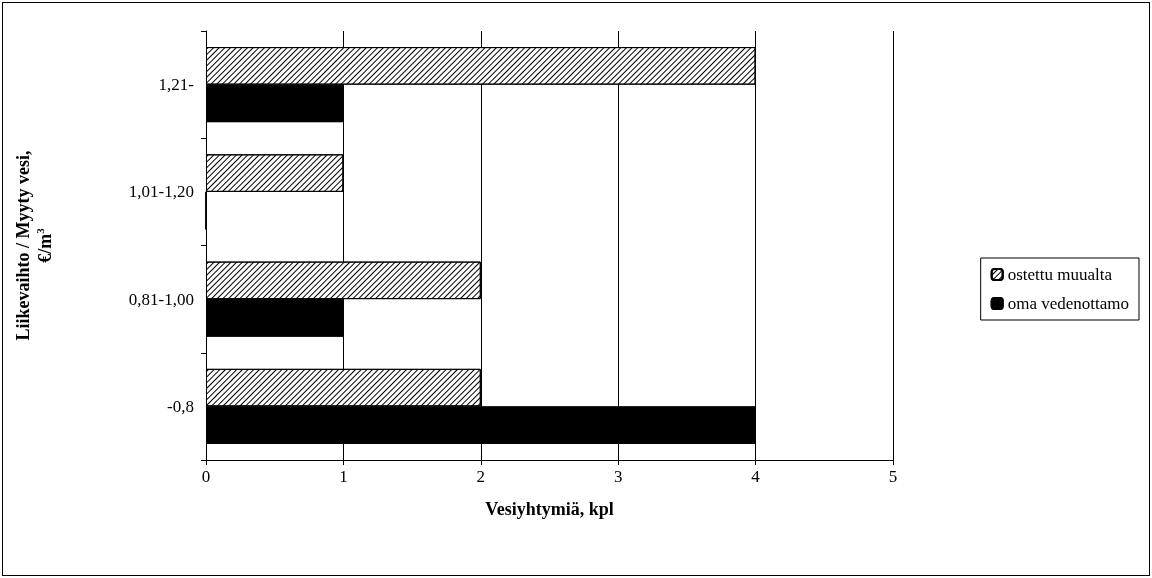 The image size is (1152, 578). What do you see at coordinates (1060, 274) in the screenshot?
I see `legend-label: ostettu muualta` at bounding box center [1060, 274].